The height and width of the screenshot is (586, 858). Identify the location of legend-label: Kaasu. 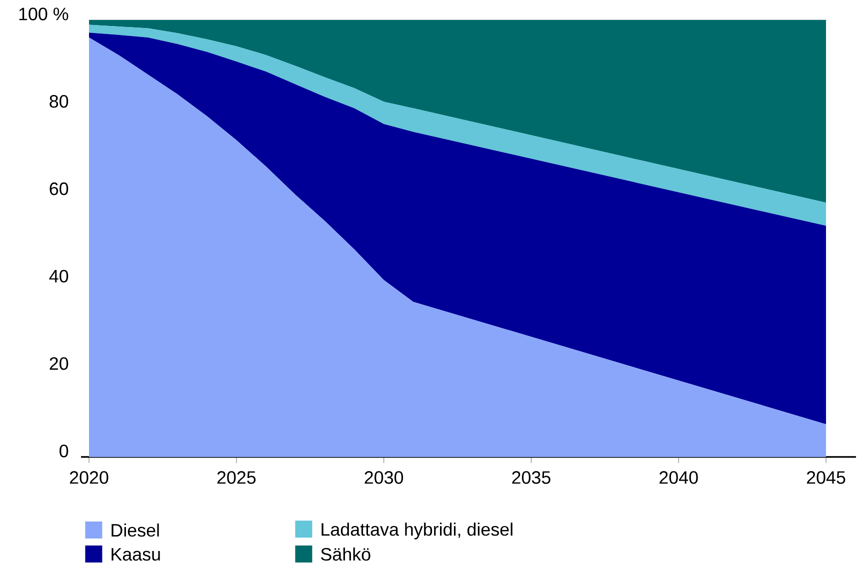
(136, 554).